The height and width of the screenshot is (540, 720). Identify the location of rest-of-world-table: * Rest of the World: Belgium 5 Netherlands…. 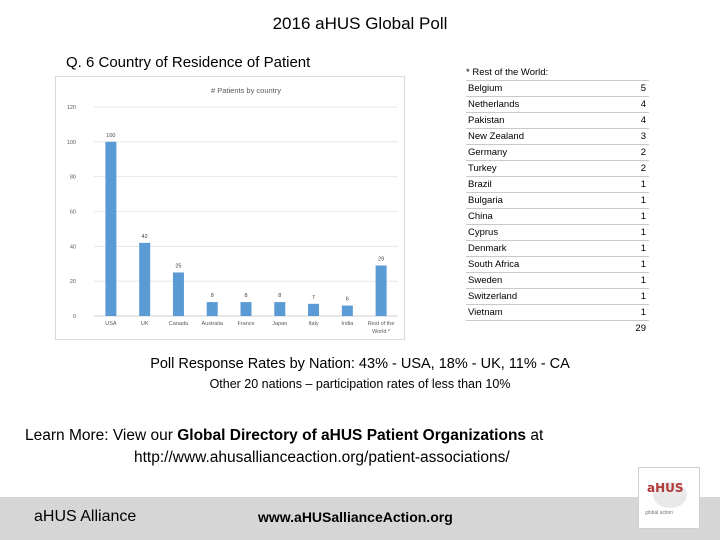
(557, 200).